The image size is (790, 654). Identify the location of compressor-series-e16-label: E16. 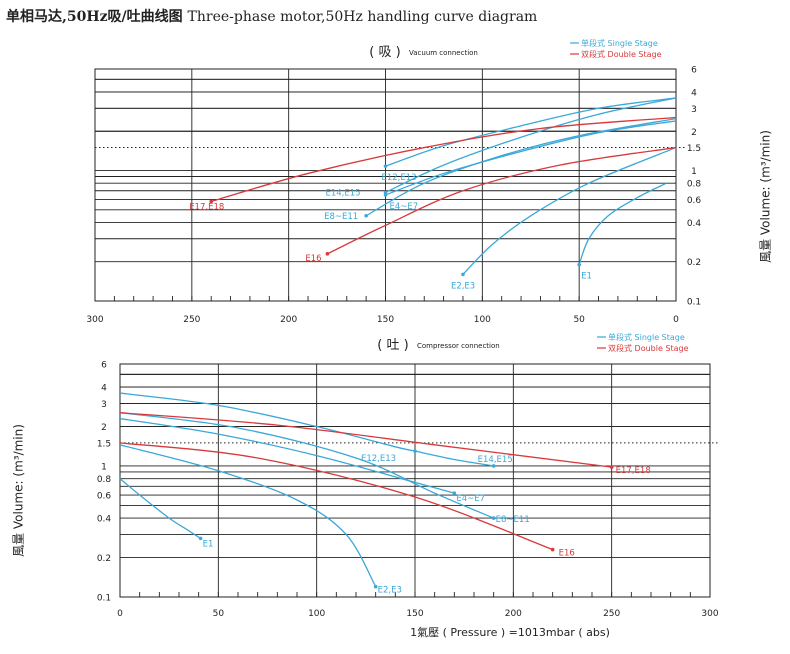
(567, 554).